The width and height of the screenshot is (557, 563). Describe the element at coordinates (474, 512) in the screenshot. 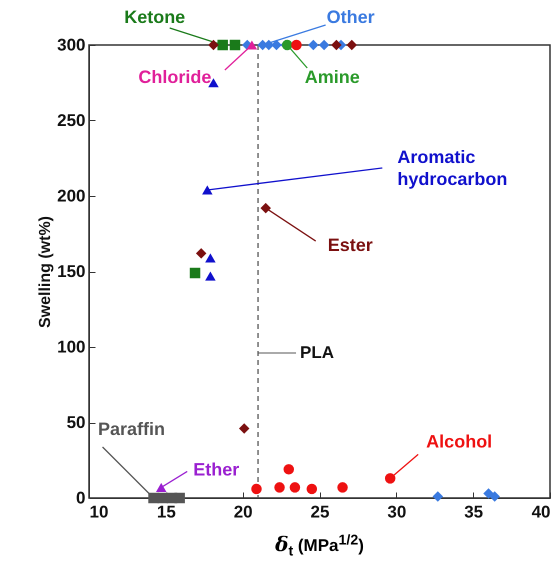

I see `x-tick-label: 35` at that location.